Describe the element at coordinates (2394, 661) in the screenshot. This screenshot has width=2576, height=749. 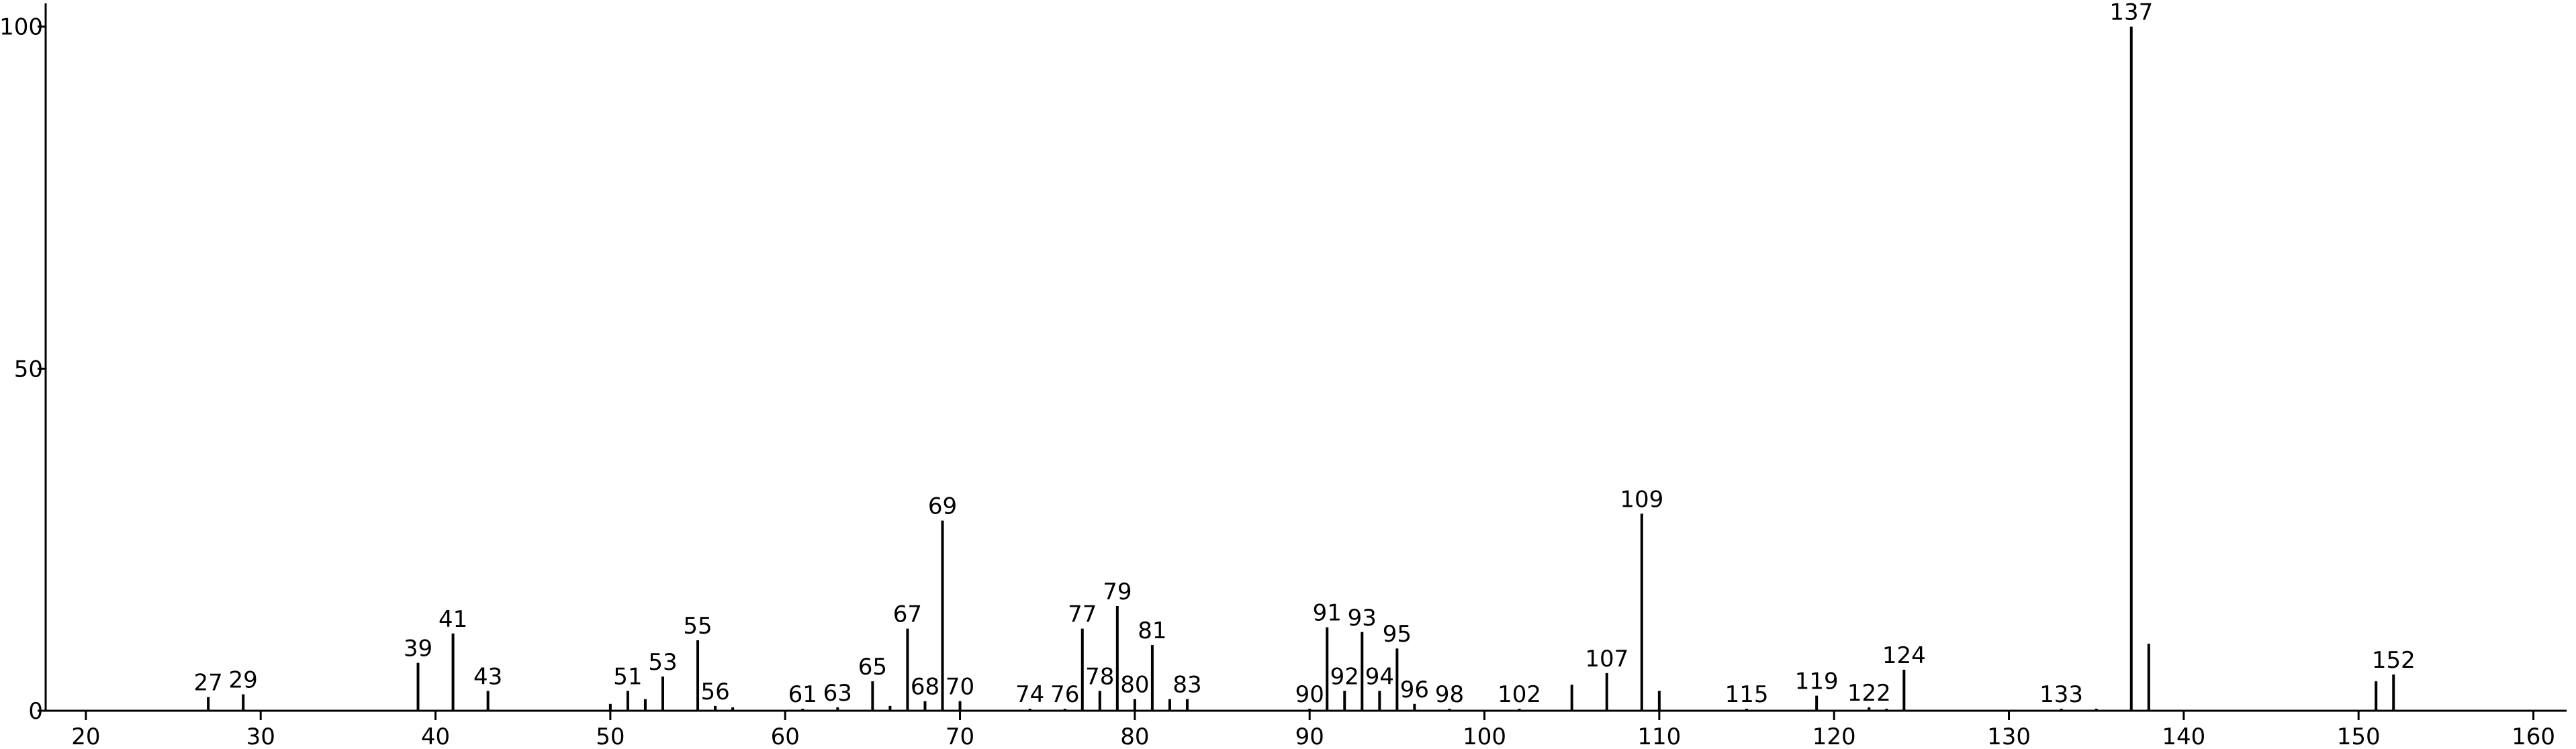
I see `peak-label: 152` at that location.